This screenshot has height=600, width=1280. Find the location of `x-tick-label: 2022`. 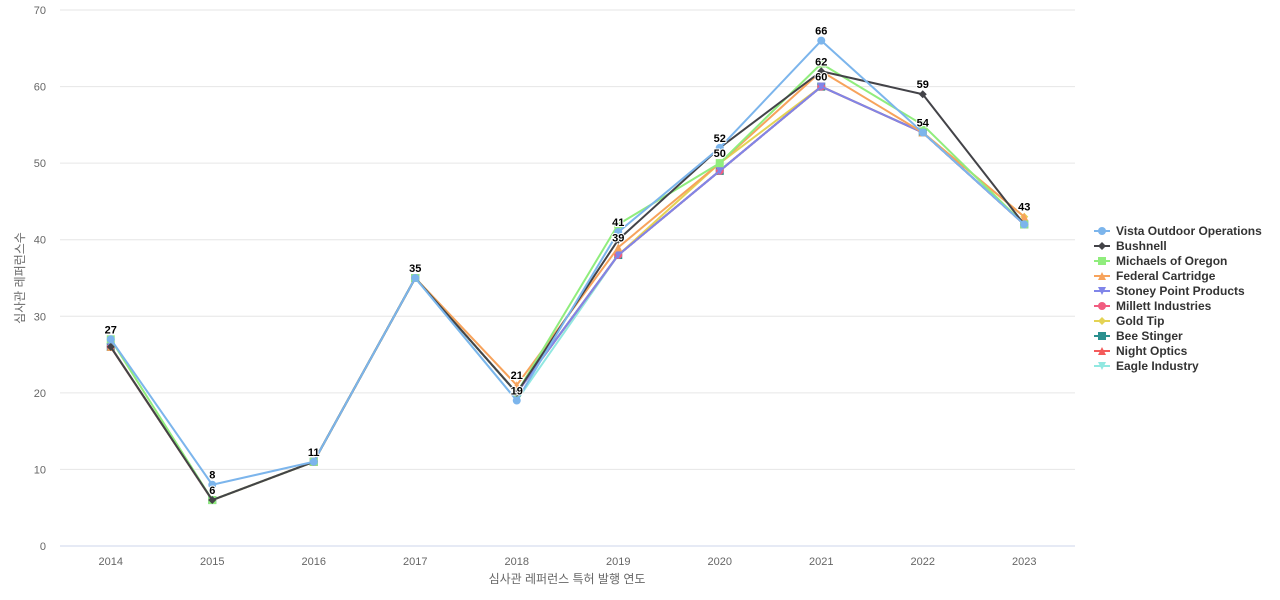

x-tick-label: 2022 is located at coordinates (923, 562).